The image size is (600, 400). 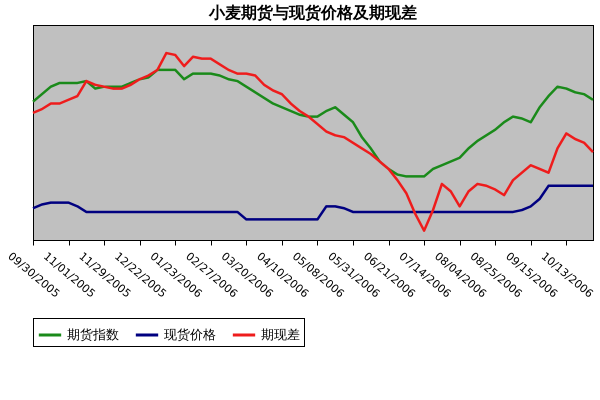 What do you see at coordinates (190, 335) in the screenshot?
I see `legend-label: 现货价格` at bounding box center [190, 335].